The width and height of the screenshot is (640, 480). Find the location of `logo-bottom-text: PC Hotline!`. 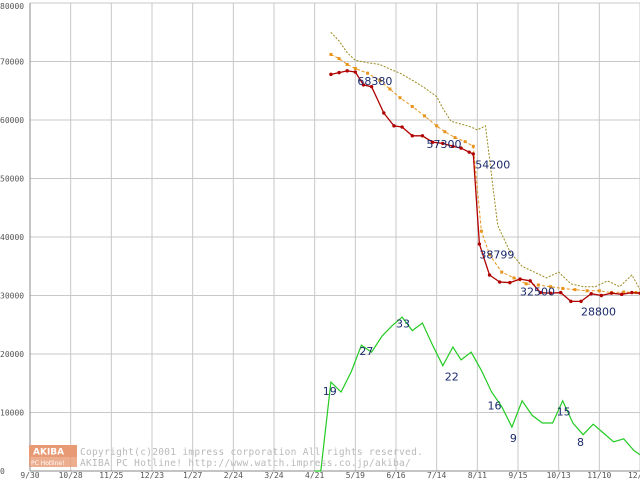

logo-bottom-text: PC Hotline! is located at coordinates (47, 463).